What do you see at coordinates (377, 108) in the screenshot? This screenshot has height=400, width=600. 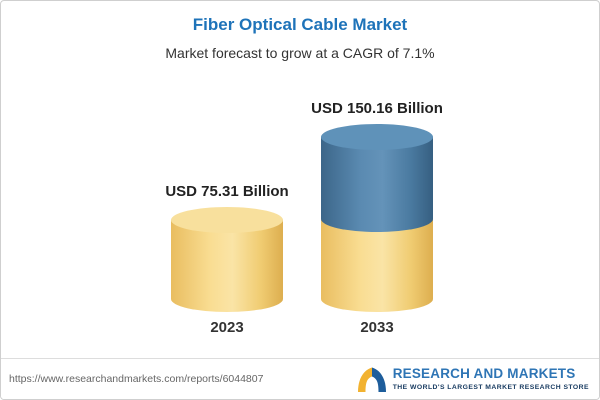 I see `value-label-2033: USD 150.16 Billion` at bounding box center [377, 108].